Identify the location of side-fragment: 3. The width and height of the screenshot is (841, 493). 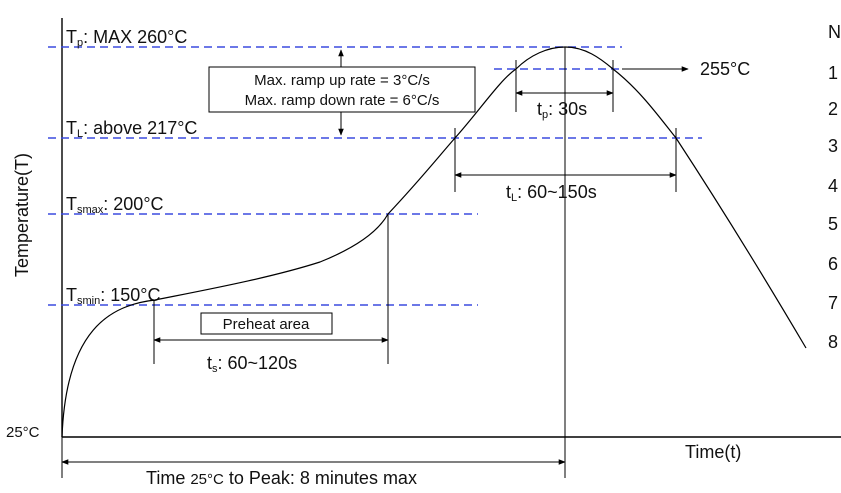
(833, 146).